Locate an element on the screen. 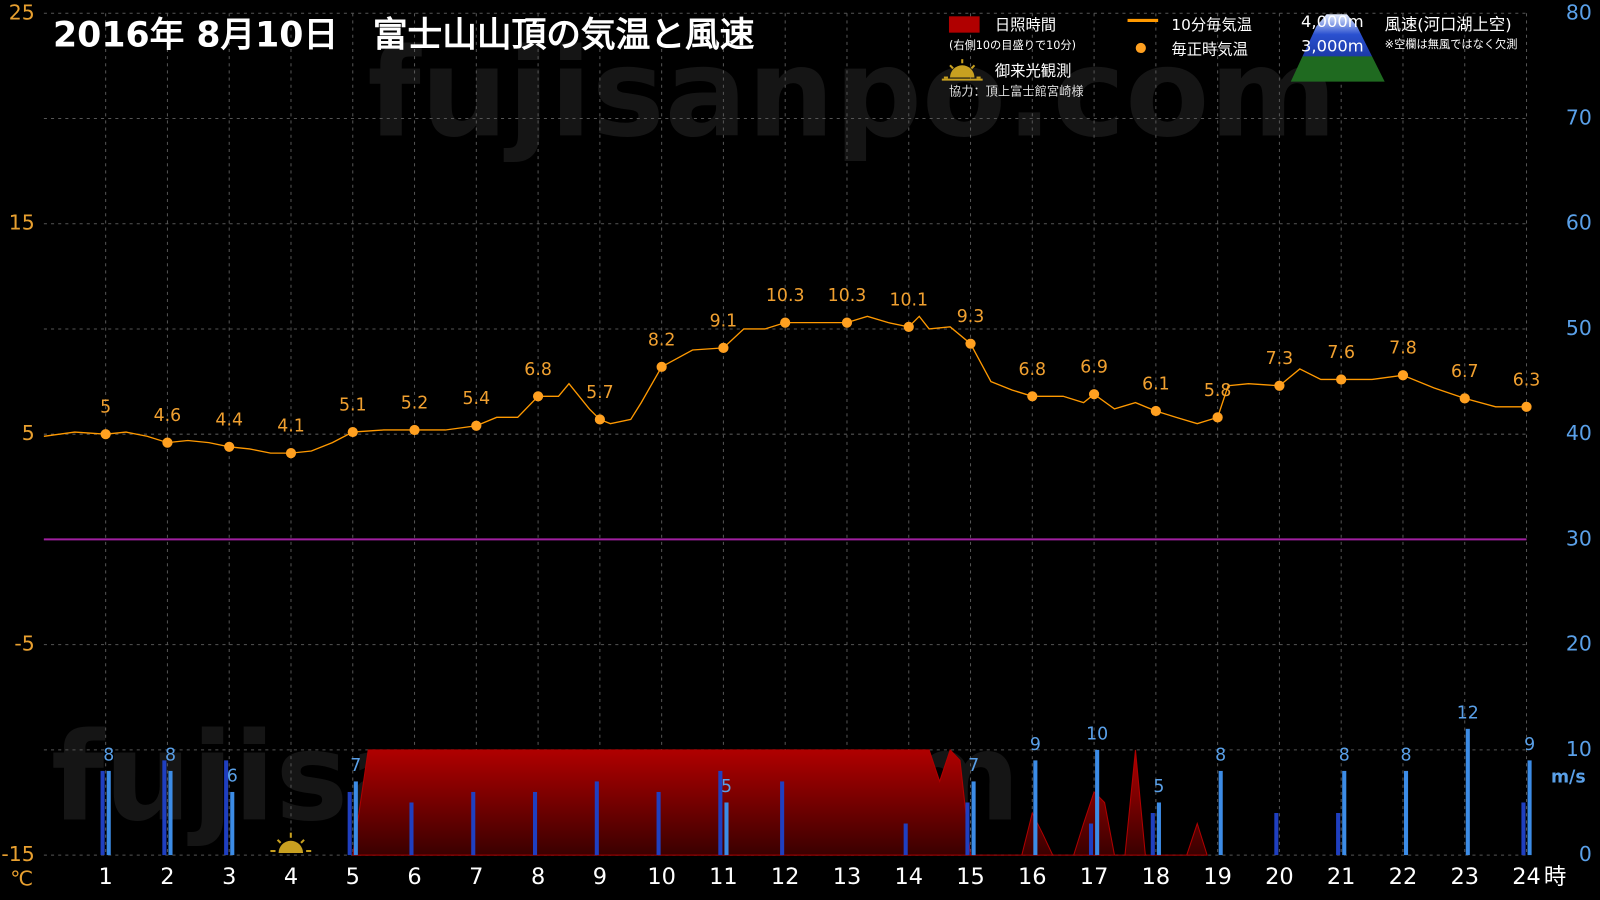 This screenshot has width=1600, height=900. x-tick-label: 18 is located at coordinates (1156, 877).